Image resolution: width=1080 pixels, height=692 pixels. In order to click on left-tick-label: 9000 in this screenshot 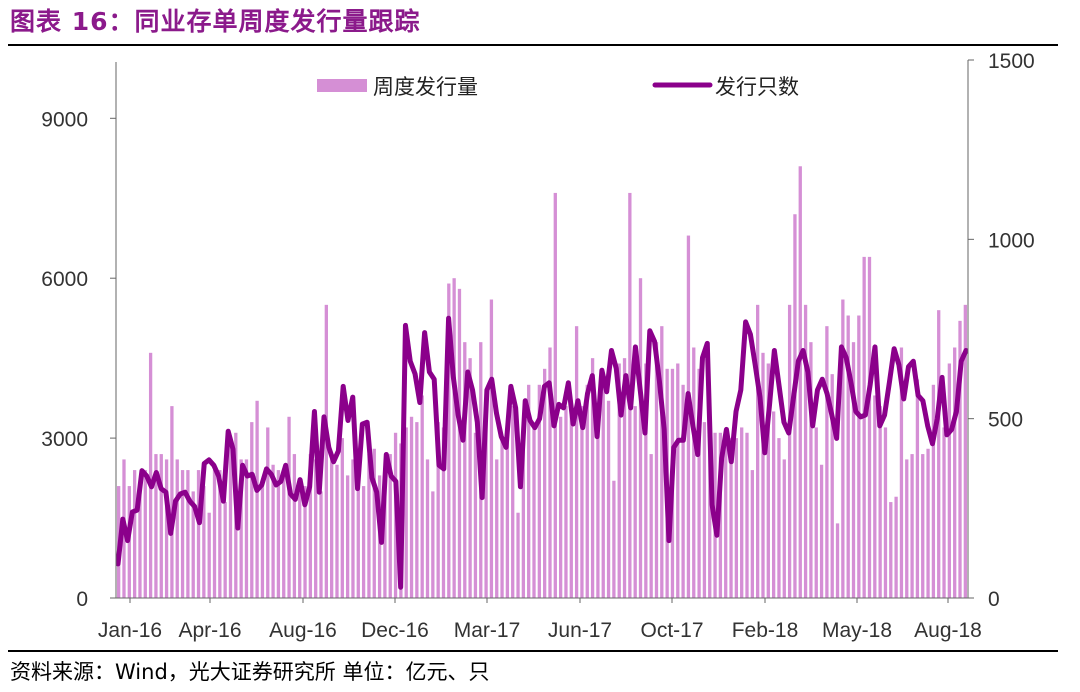, I will do `click(64, 119)`.